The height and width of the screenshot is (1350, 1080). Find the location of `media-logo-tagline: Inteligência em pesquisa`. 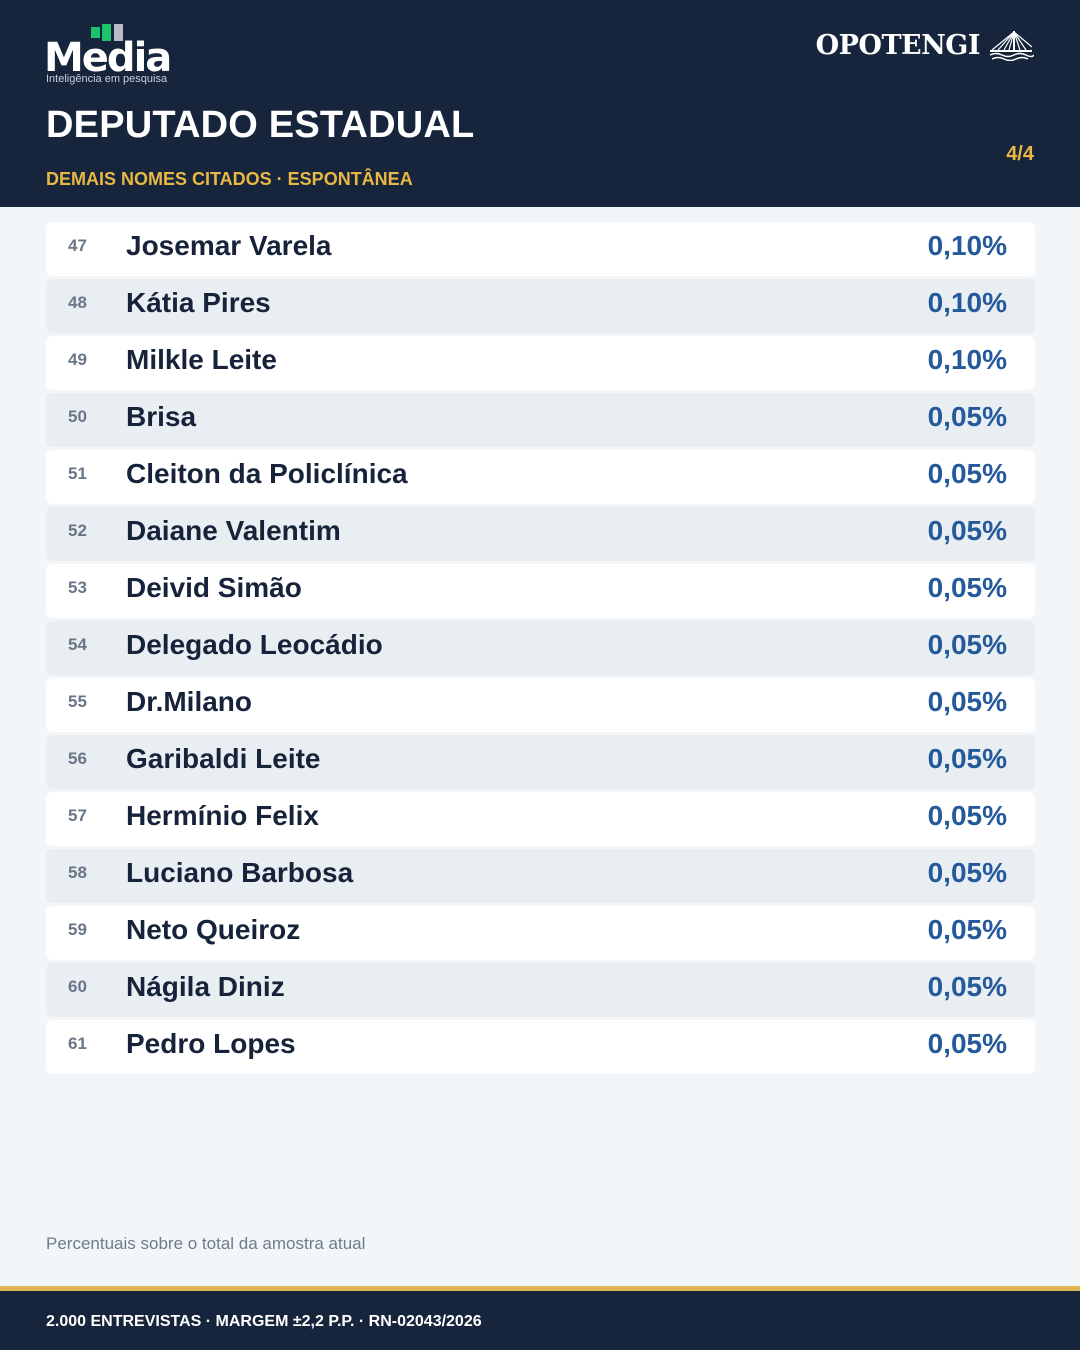

media-logo-tagline: Inteligência em pesquisa is located at coordinates (107, 79).